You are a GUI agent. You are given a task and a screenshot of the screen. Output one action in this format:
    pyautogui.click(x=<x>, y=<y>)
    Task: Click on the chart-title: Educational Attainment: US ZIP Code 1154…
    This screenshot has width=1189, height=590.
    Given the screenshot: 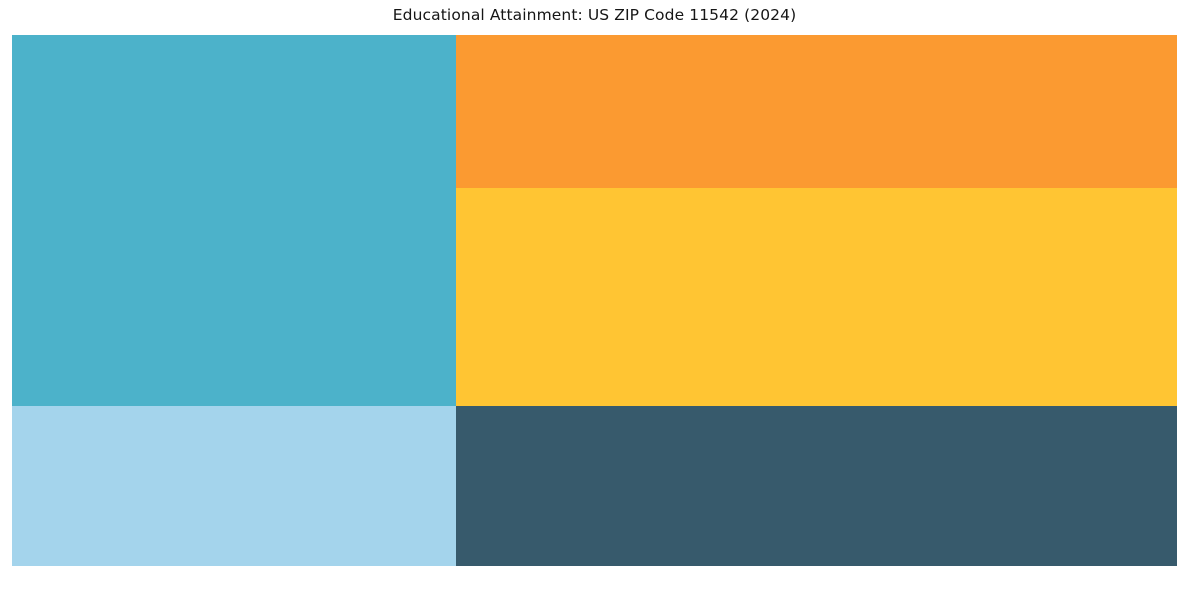 What is the action you would take?
    pyautogui.click(x=594, y=15)
    